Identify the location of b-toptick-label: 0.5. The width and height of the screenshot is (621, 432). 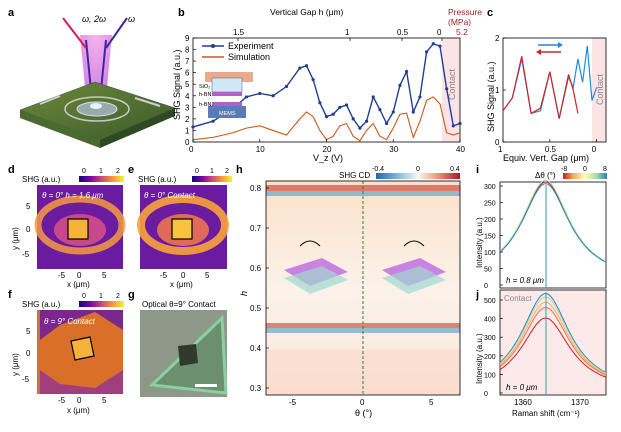
(403, 32).